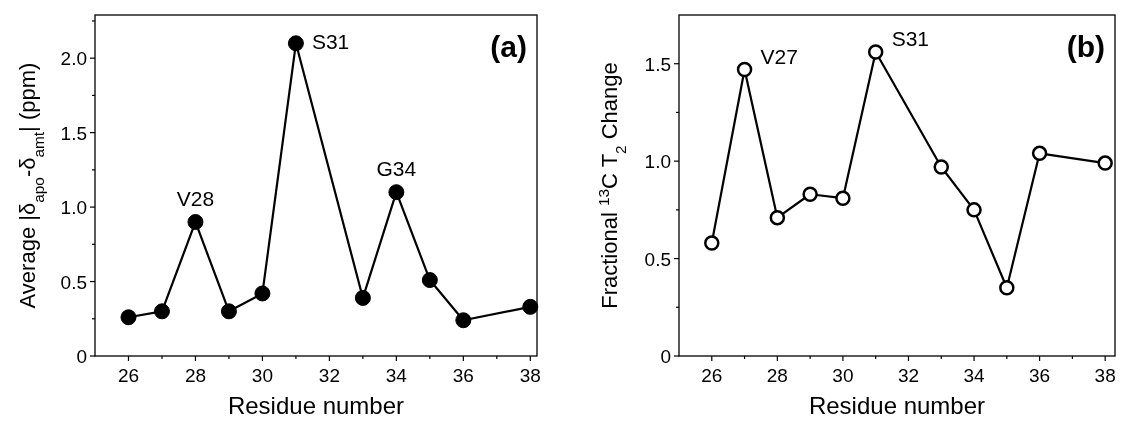  I want to click on annotation: (b), so click(1085, 46).